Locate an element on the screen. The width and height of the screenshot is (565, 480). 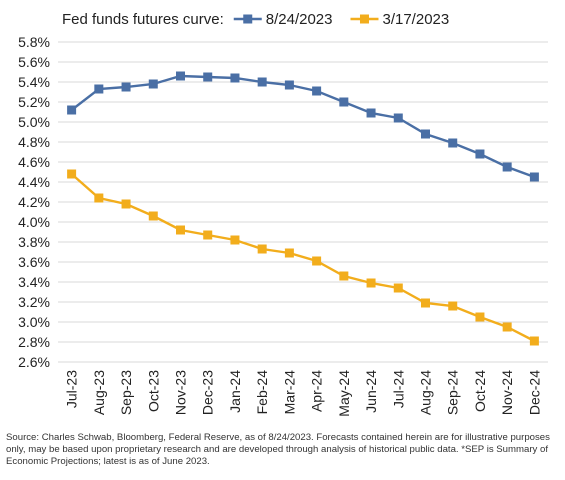
x-tick-label: Aug-24 is located at coordinates (426, 392).